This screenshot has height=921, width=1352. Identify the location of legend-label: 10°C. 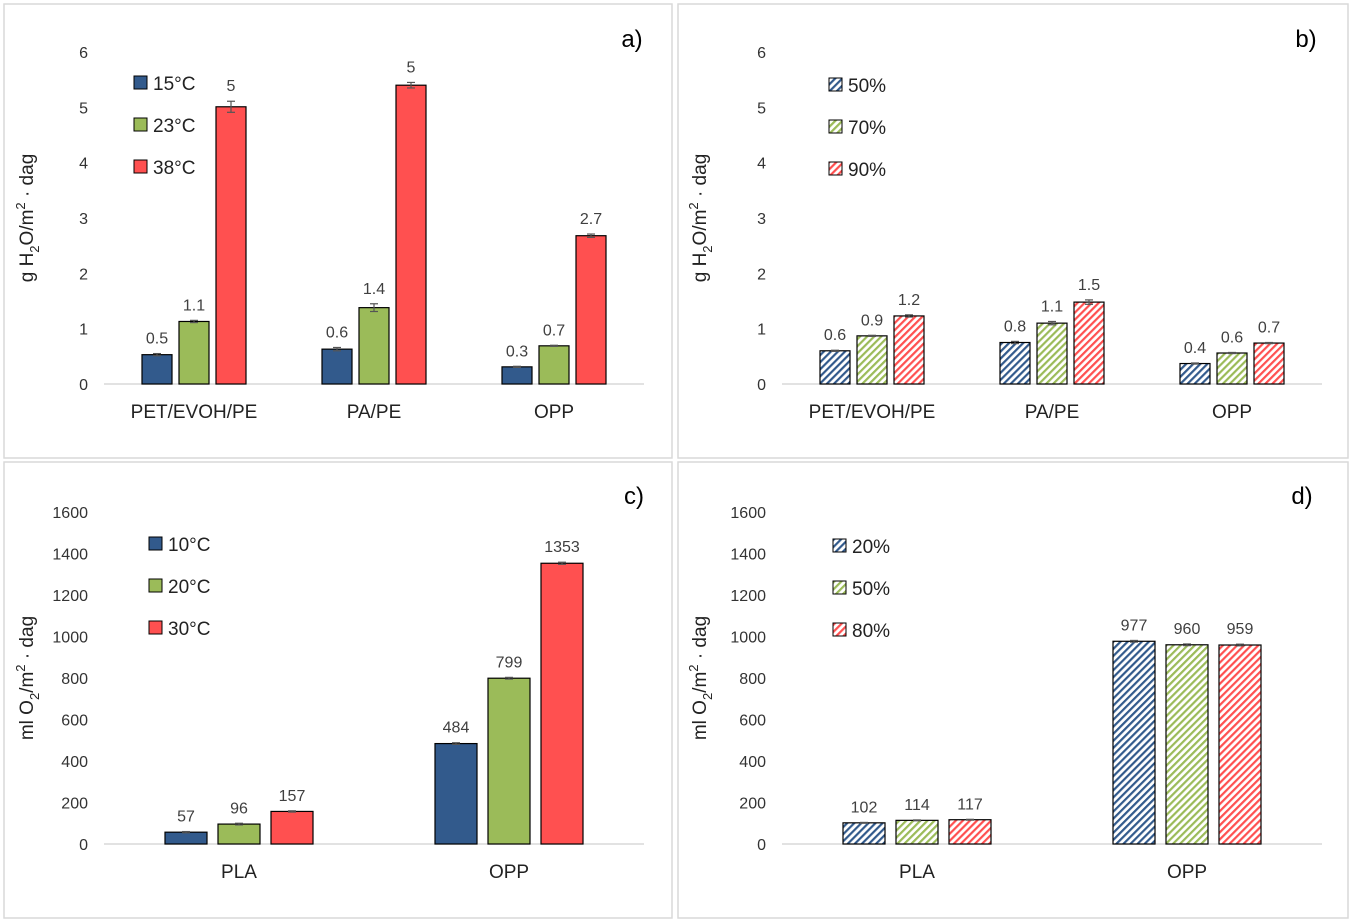
(189, 545).